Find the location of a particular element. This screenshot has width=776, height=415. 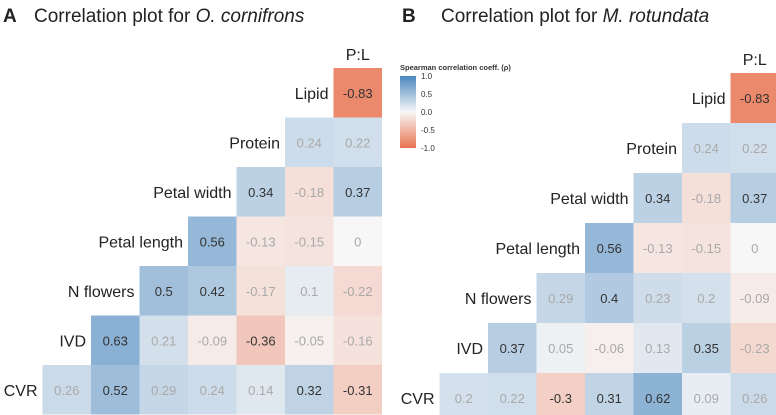

panel-a-cell-cvr-petal-width is located at coordinates (212, 390).